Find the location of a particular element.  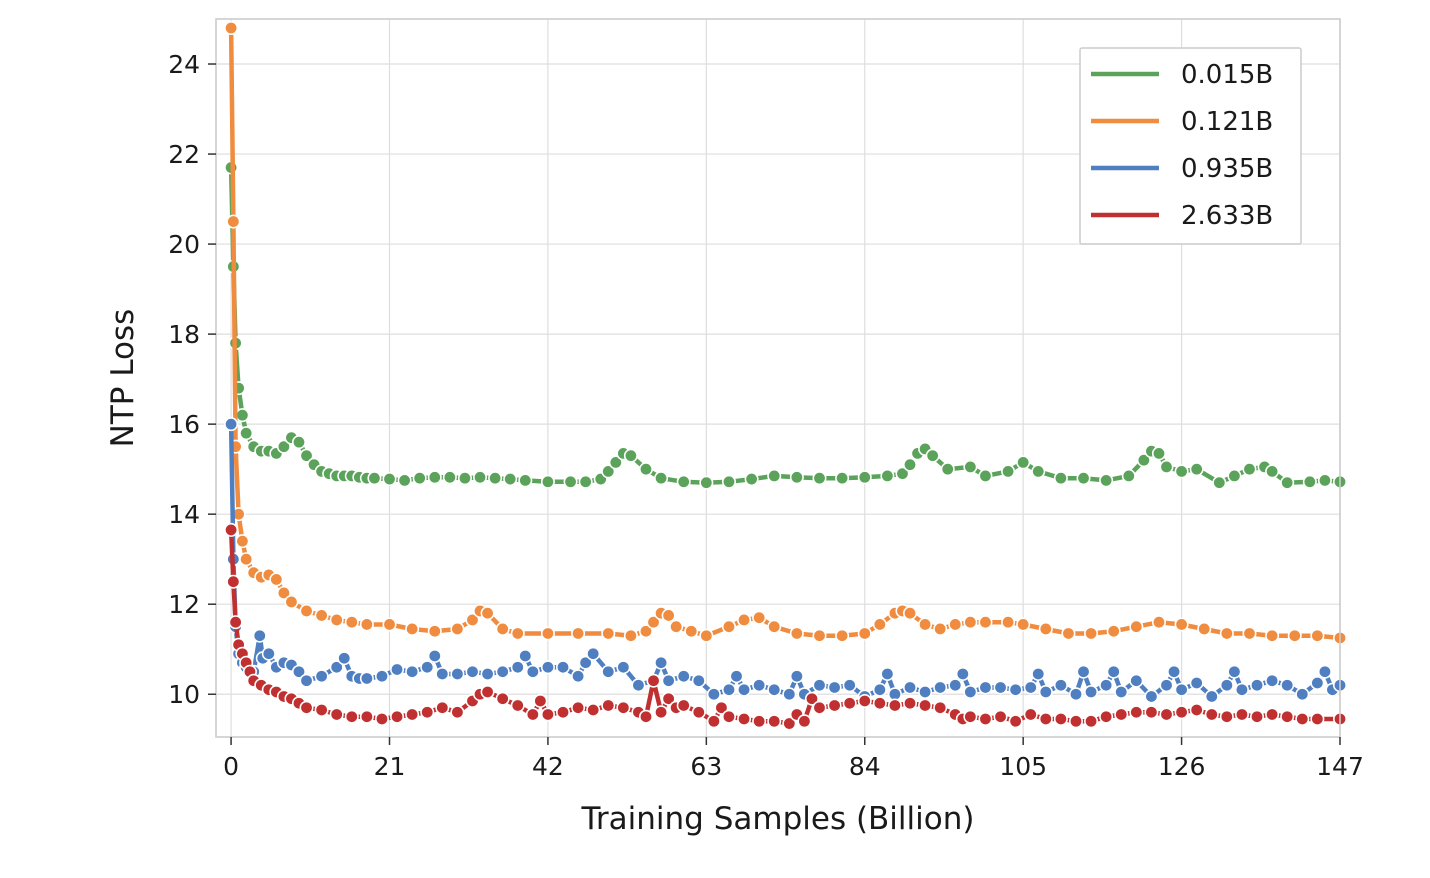

x-tick-label: 84 is located at coordinates (865, 766).